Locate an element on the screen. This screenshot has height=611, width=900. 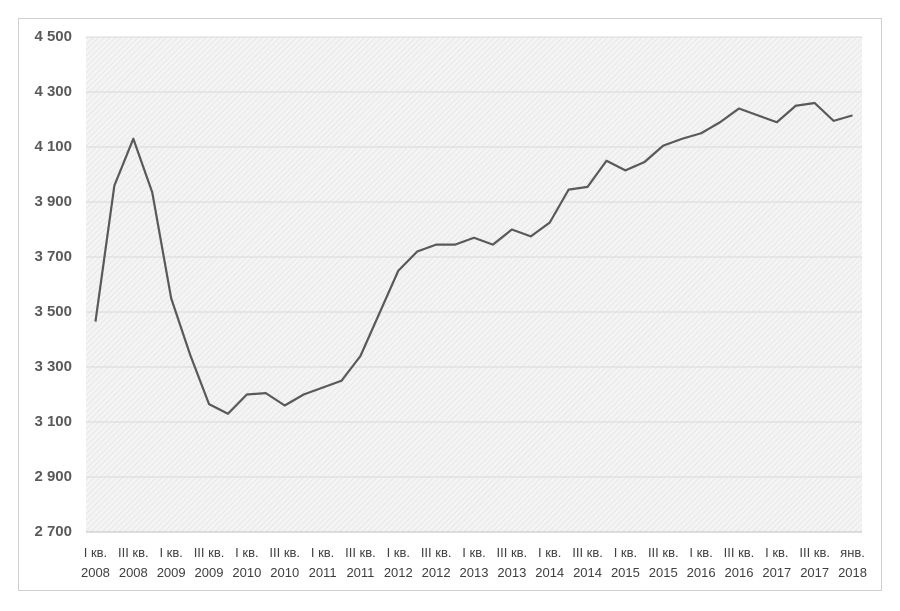
x-tick-label: III кв. 2011 is located at coordinates (360, 562).